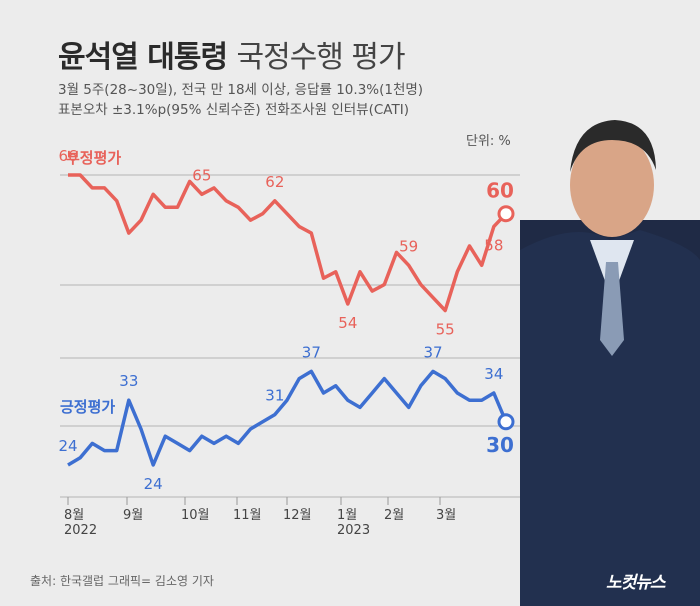 This screenshot has width=700, height=606. What do you see at coordinates (247, 515) in the screenshot?
I see `x-tick-label: 11월` at bounding box center [247, 515].